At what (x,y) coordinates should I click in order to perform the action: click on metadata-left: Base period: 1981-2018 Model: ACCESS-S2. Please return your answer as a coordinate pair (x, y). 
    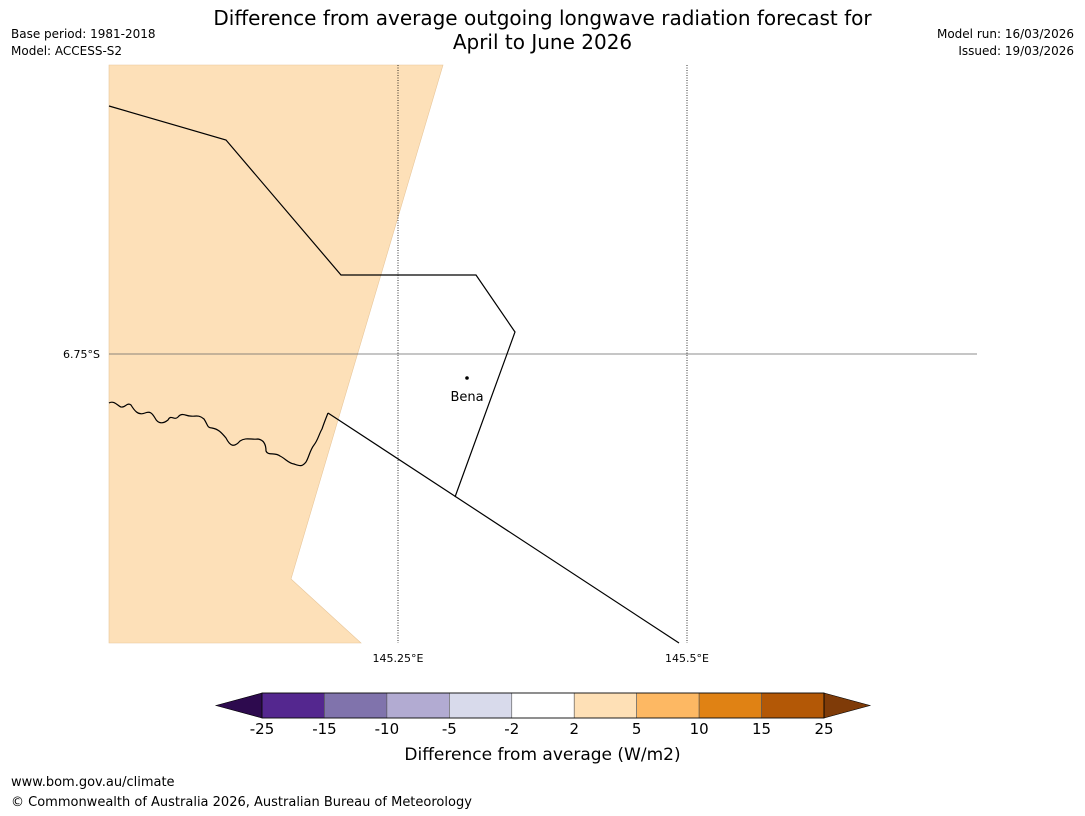
    Looking at the image, I should click on (83, 43).